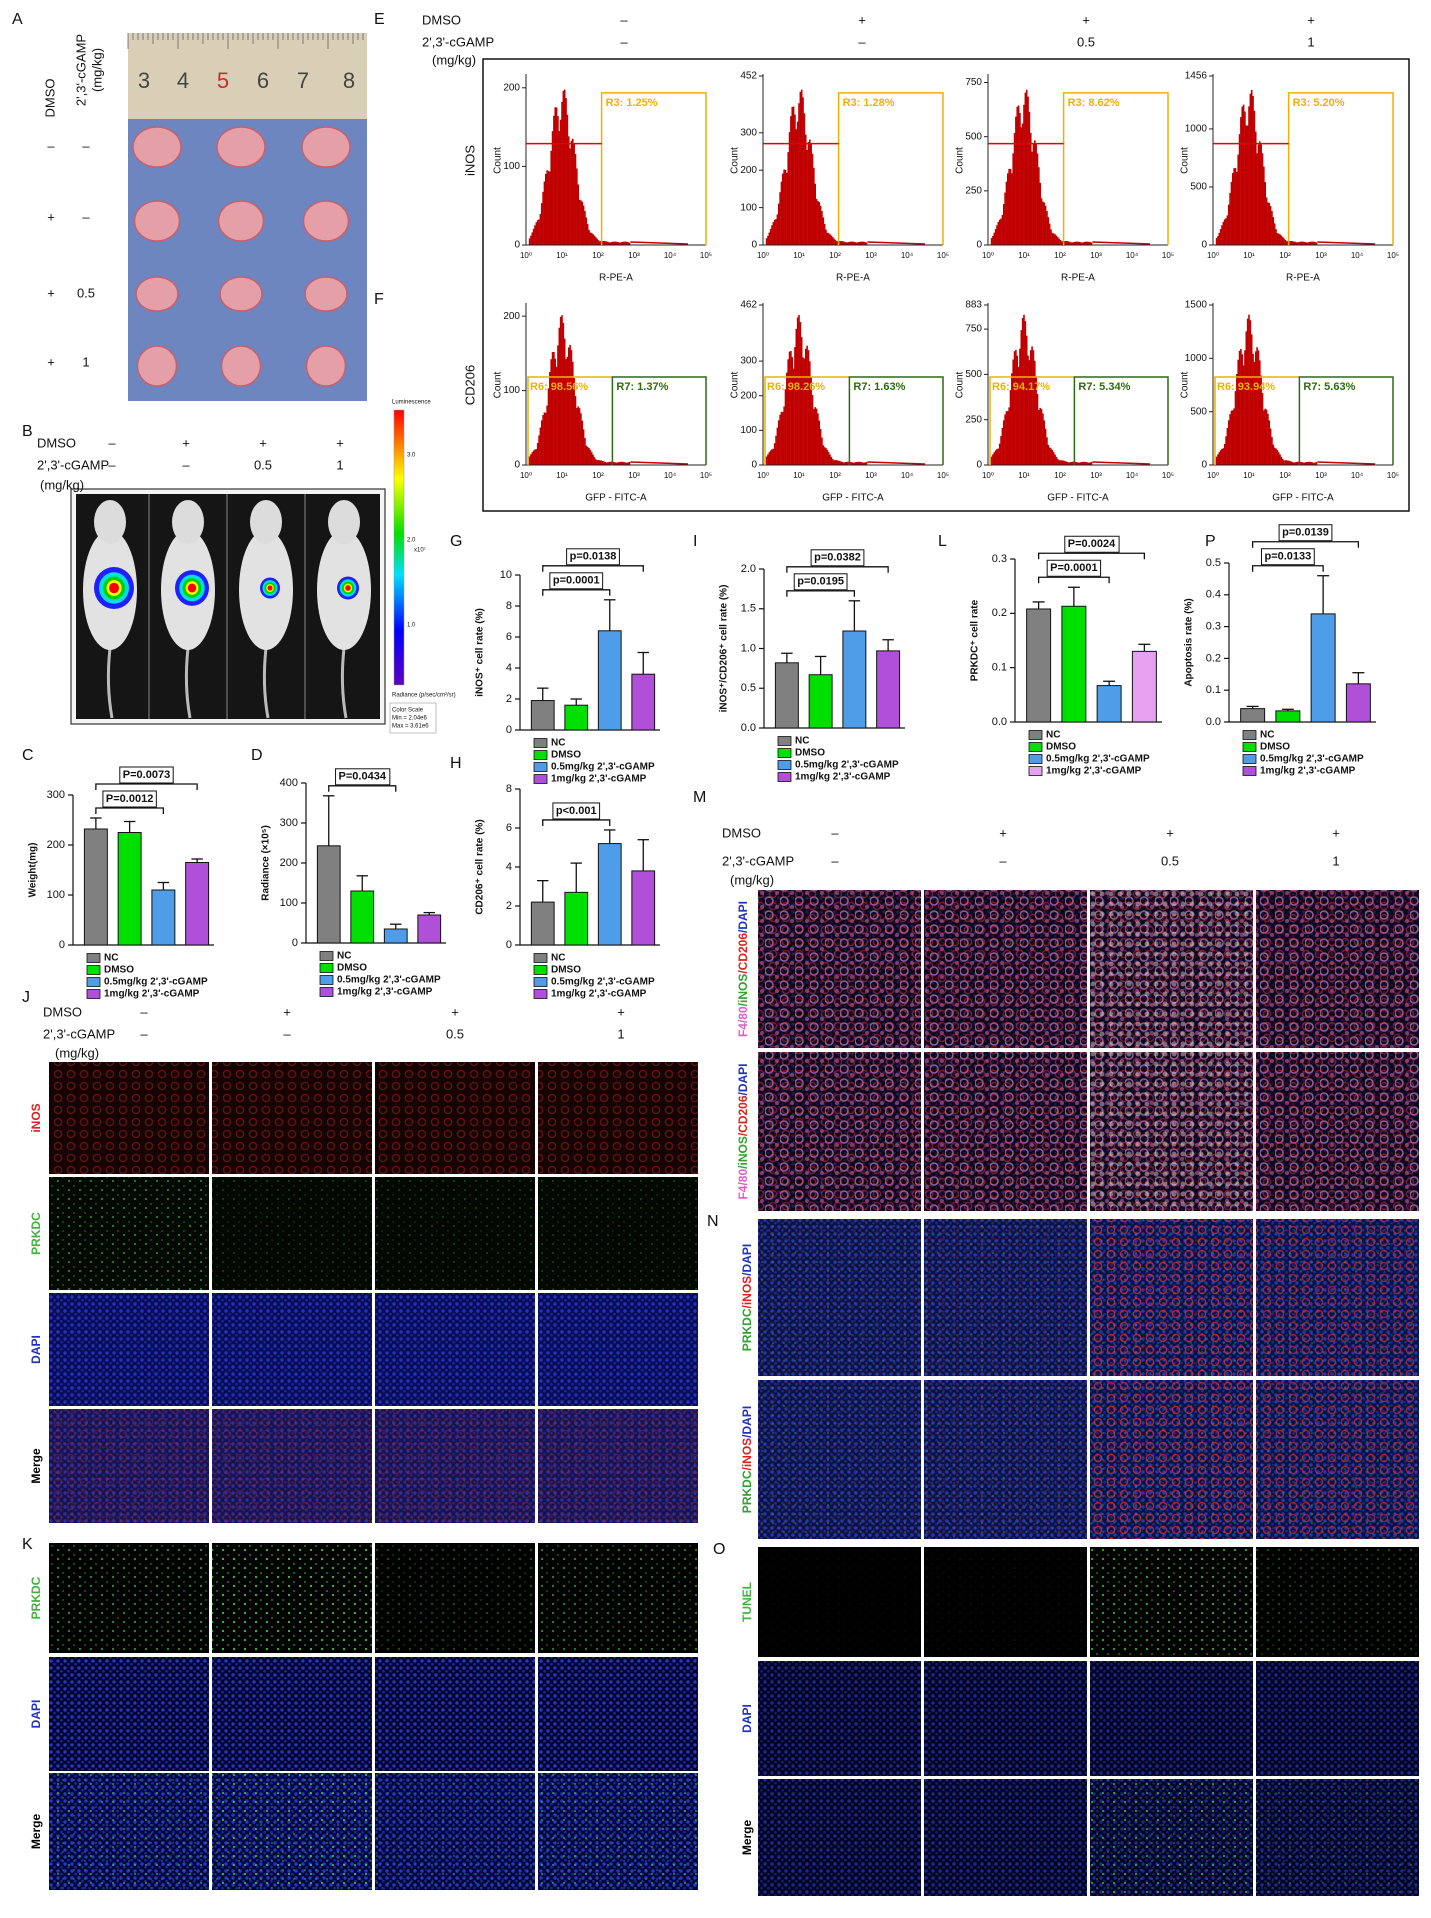 This screenshot has width=1431, height=1918. I want to click on significance-label: p=0.0382, so click(837, 558).